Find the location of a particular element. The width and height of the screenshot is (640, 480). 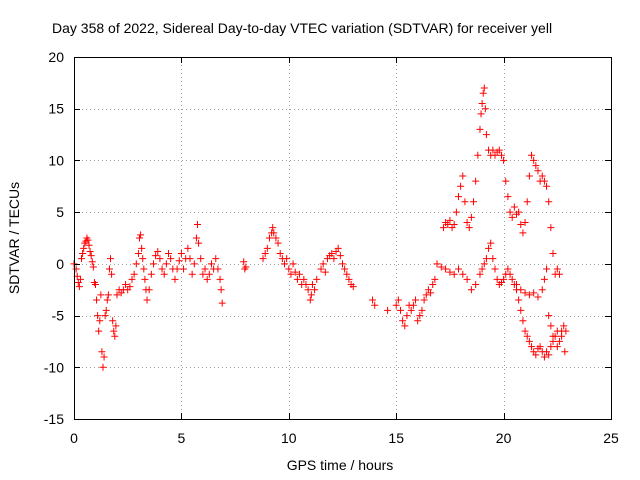

y-tick-label: 0 is located at coordinates (60, 264).